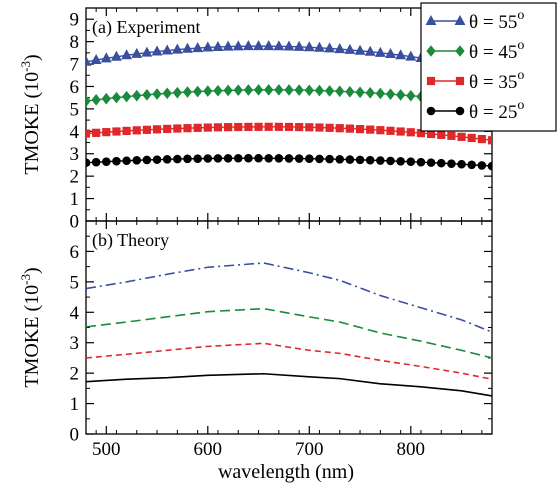 The height and width of the screenshot is (485, 560). I want to click on legend-label: θ = 35o, so click(496, 80).